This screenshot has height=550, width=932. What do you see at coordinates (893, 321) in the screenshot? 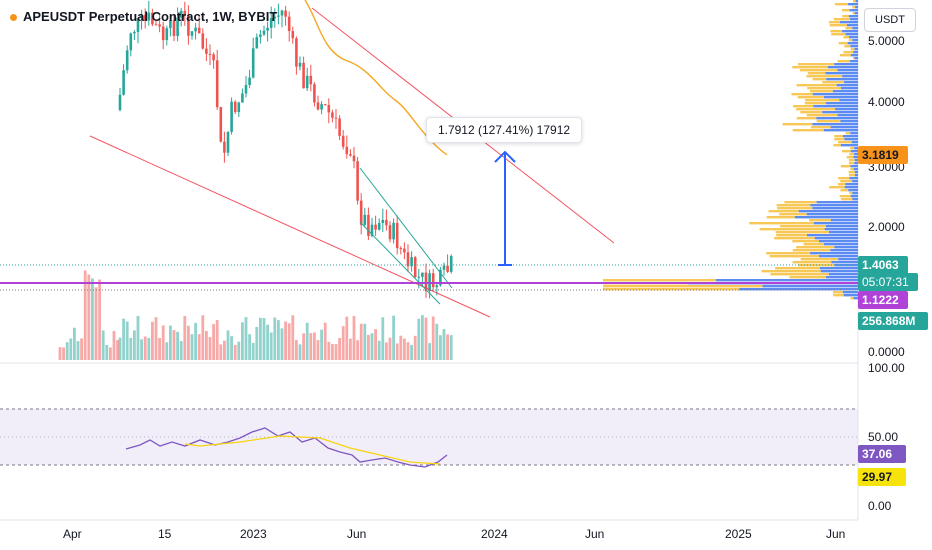
I see `volume-badge: 256.868M` at bounding box center [893, 321].